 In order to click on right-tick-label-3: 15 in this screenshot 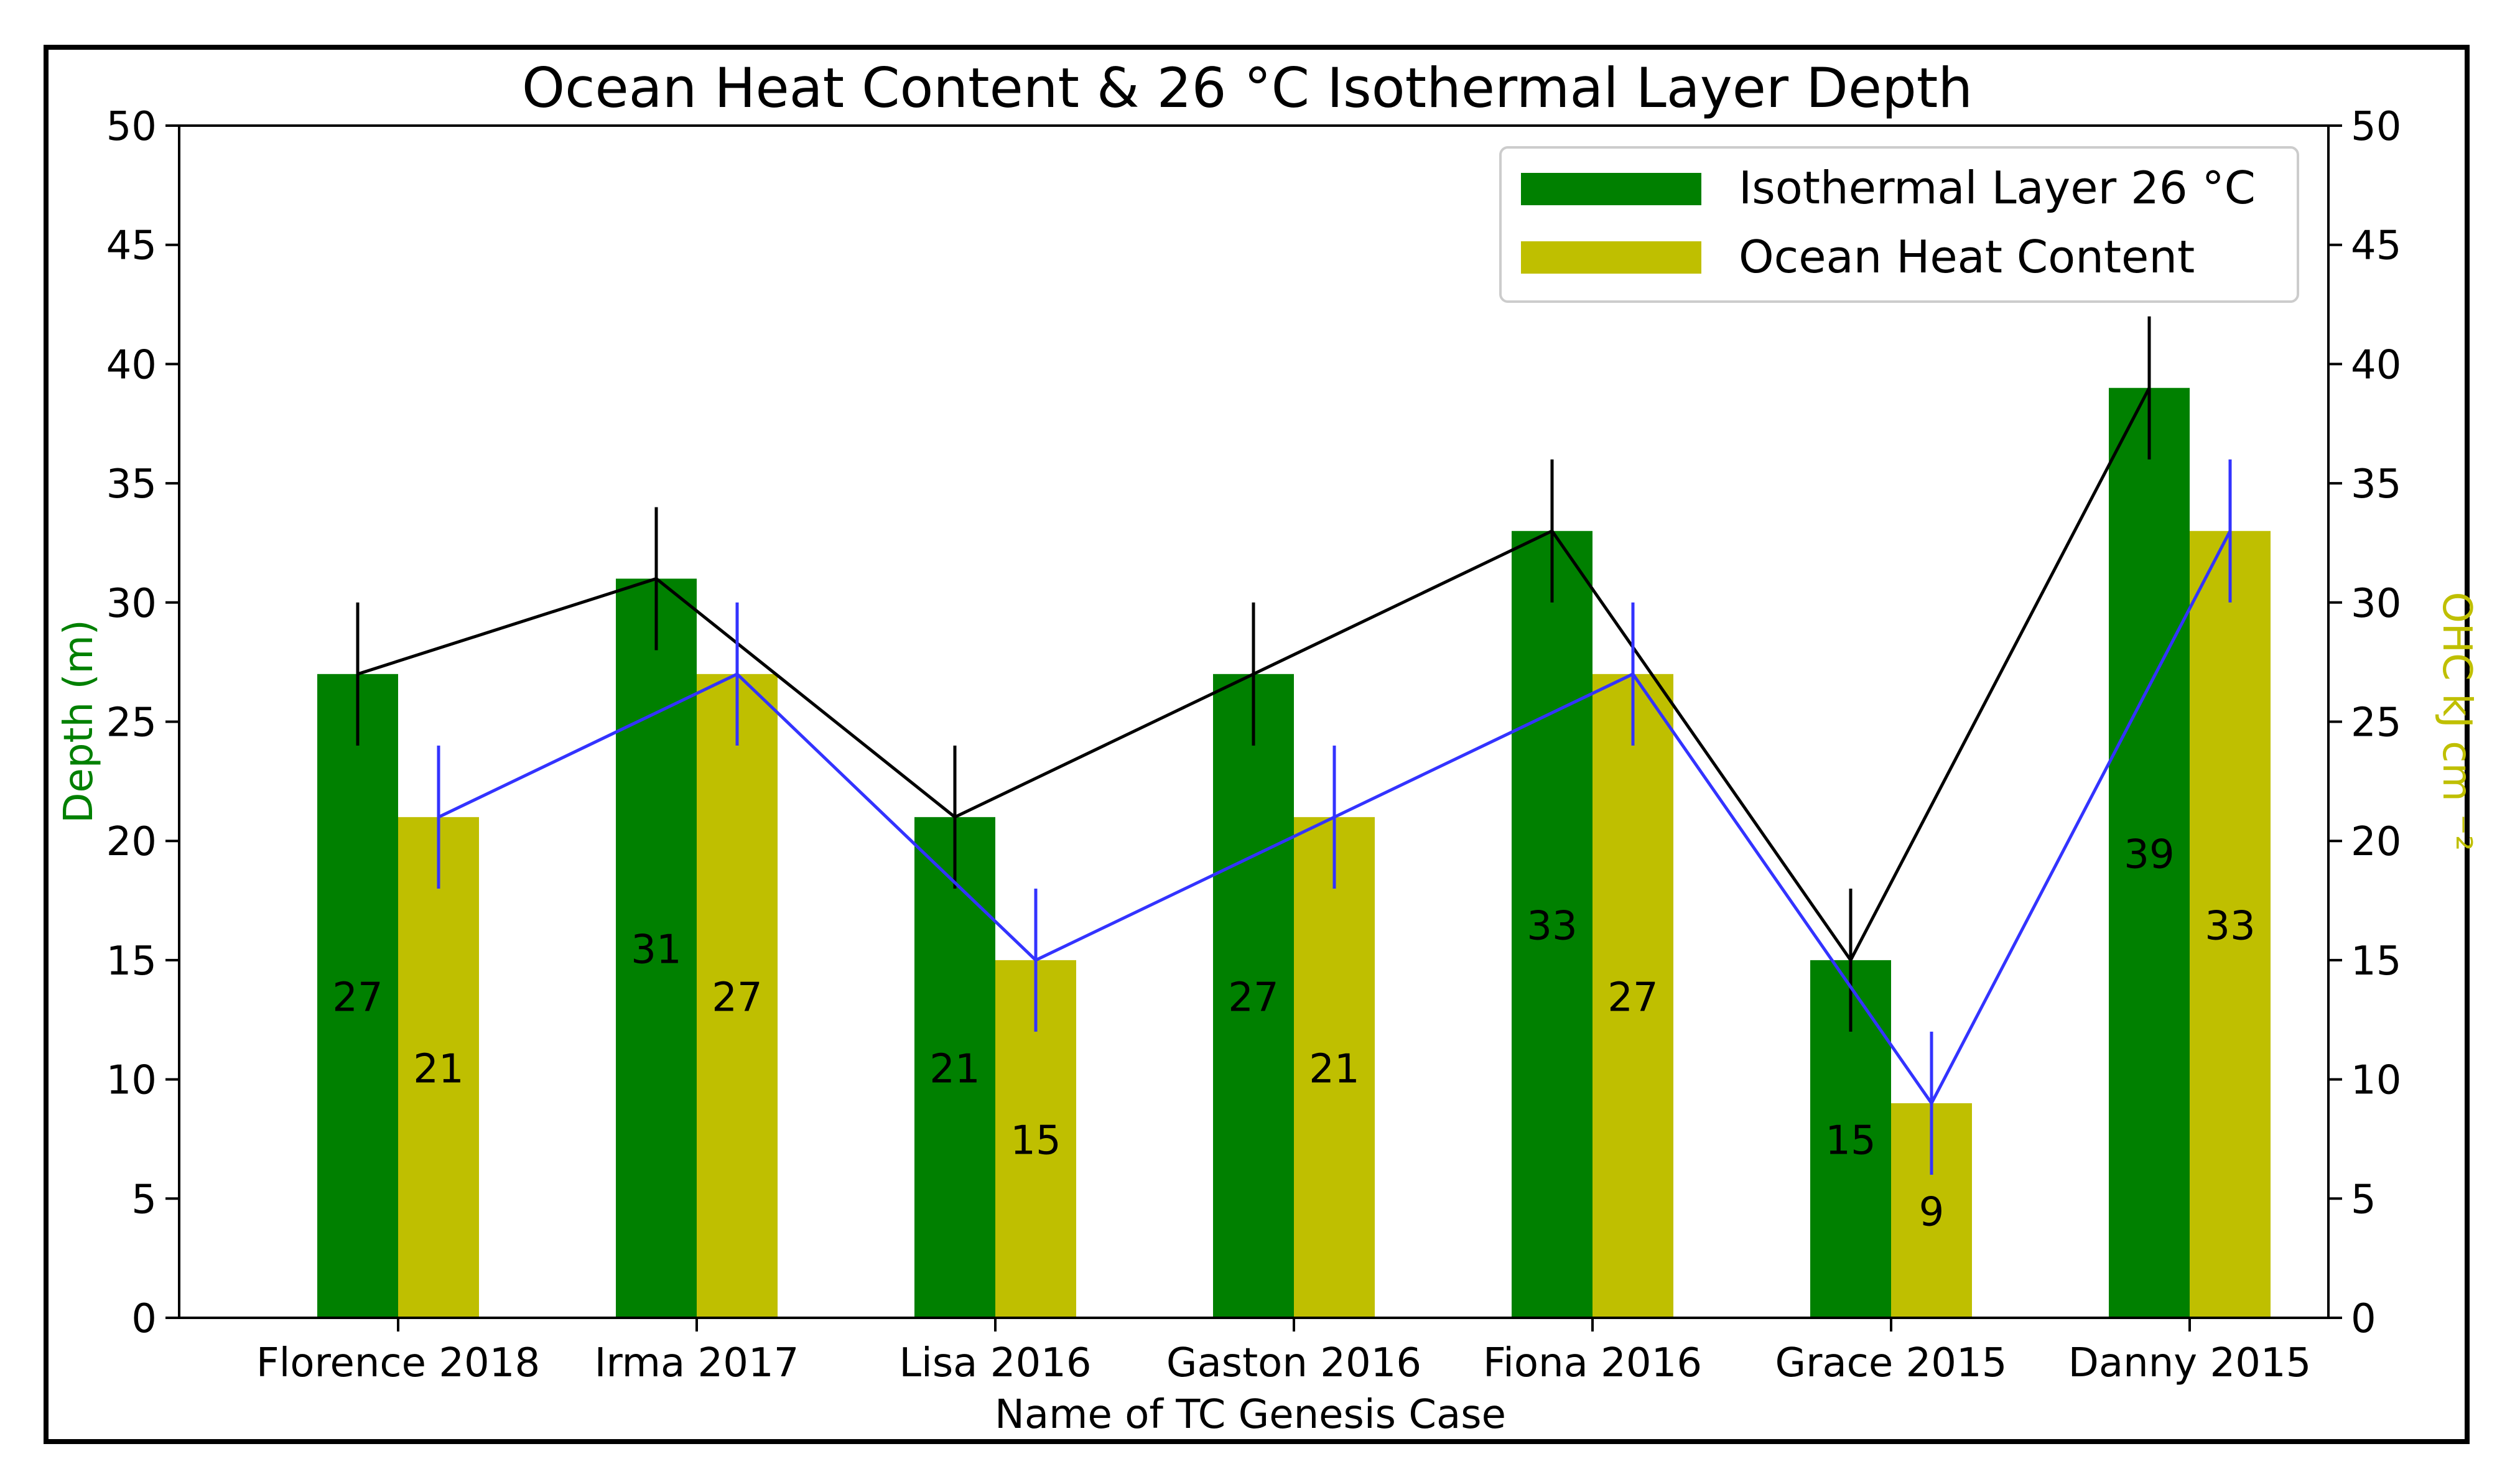, I will do `click(2376, 961)`.